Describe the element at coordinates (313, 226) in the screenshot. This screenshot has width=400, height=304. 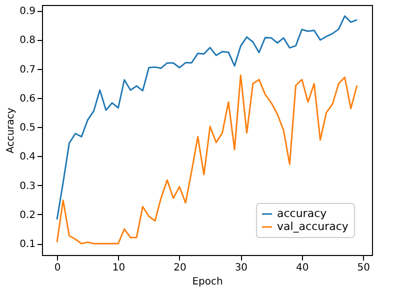
I see `legend-label: val_accuracy` at that location.